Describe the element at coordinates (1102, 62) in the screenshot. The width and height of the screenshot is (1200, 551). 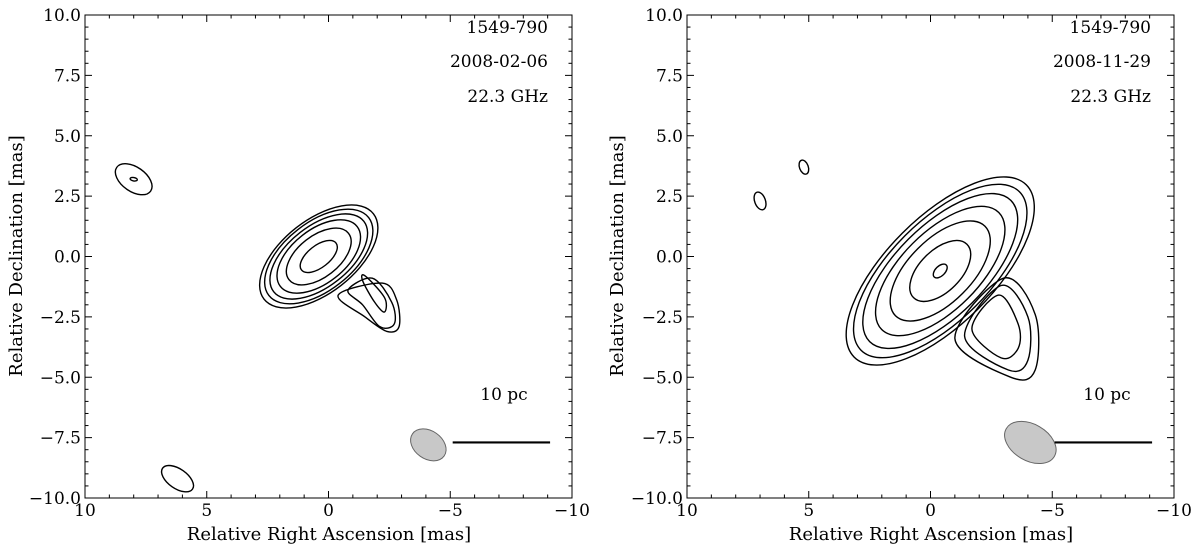
I see `annotation-date: 2008-11-29` at that location.